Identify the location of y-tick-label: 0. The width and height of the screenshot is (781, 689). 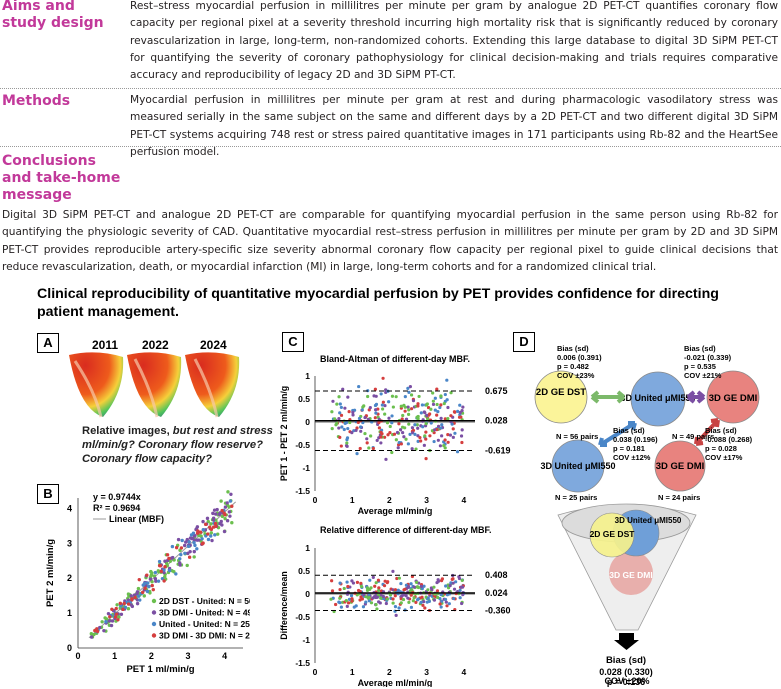
(307, 594).